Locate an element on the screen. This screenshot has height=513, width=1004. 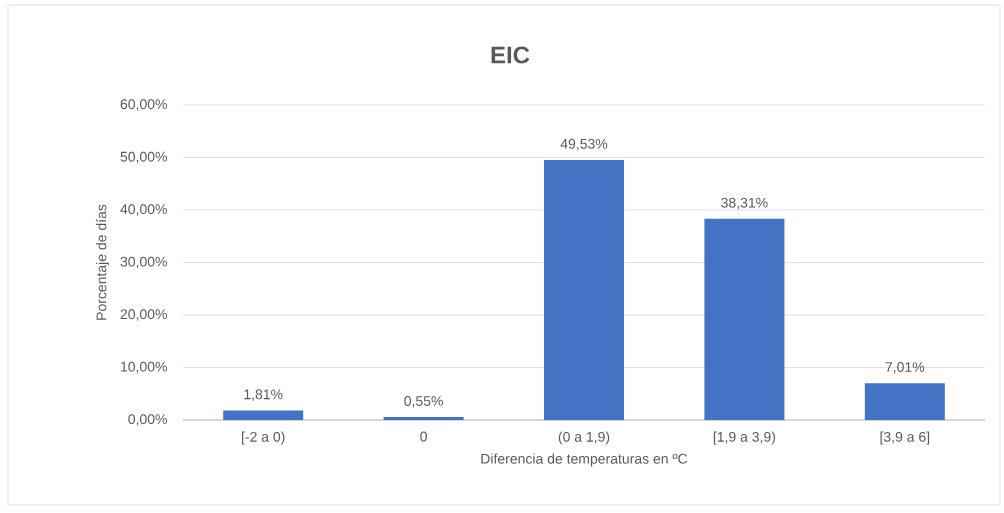
data-label: 49,53% is located at coordinates (584, 144).